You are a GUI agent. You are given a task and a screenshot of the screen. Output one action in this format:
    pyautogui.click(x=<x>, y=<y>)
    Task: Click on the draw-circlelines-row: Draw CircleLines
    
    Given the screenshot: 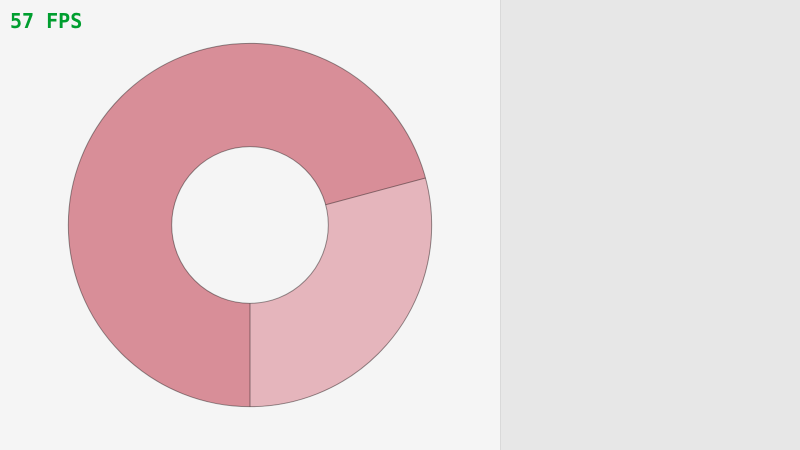 What is the action you would take?
    pyautogui.click(x=650, y=390)
    